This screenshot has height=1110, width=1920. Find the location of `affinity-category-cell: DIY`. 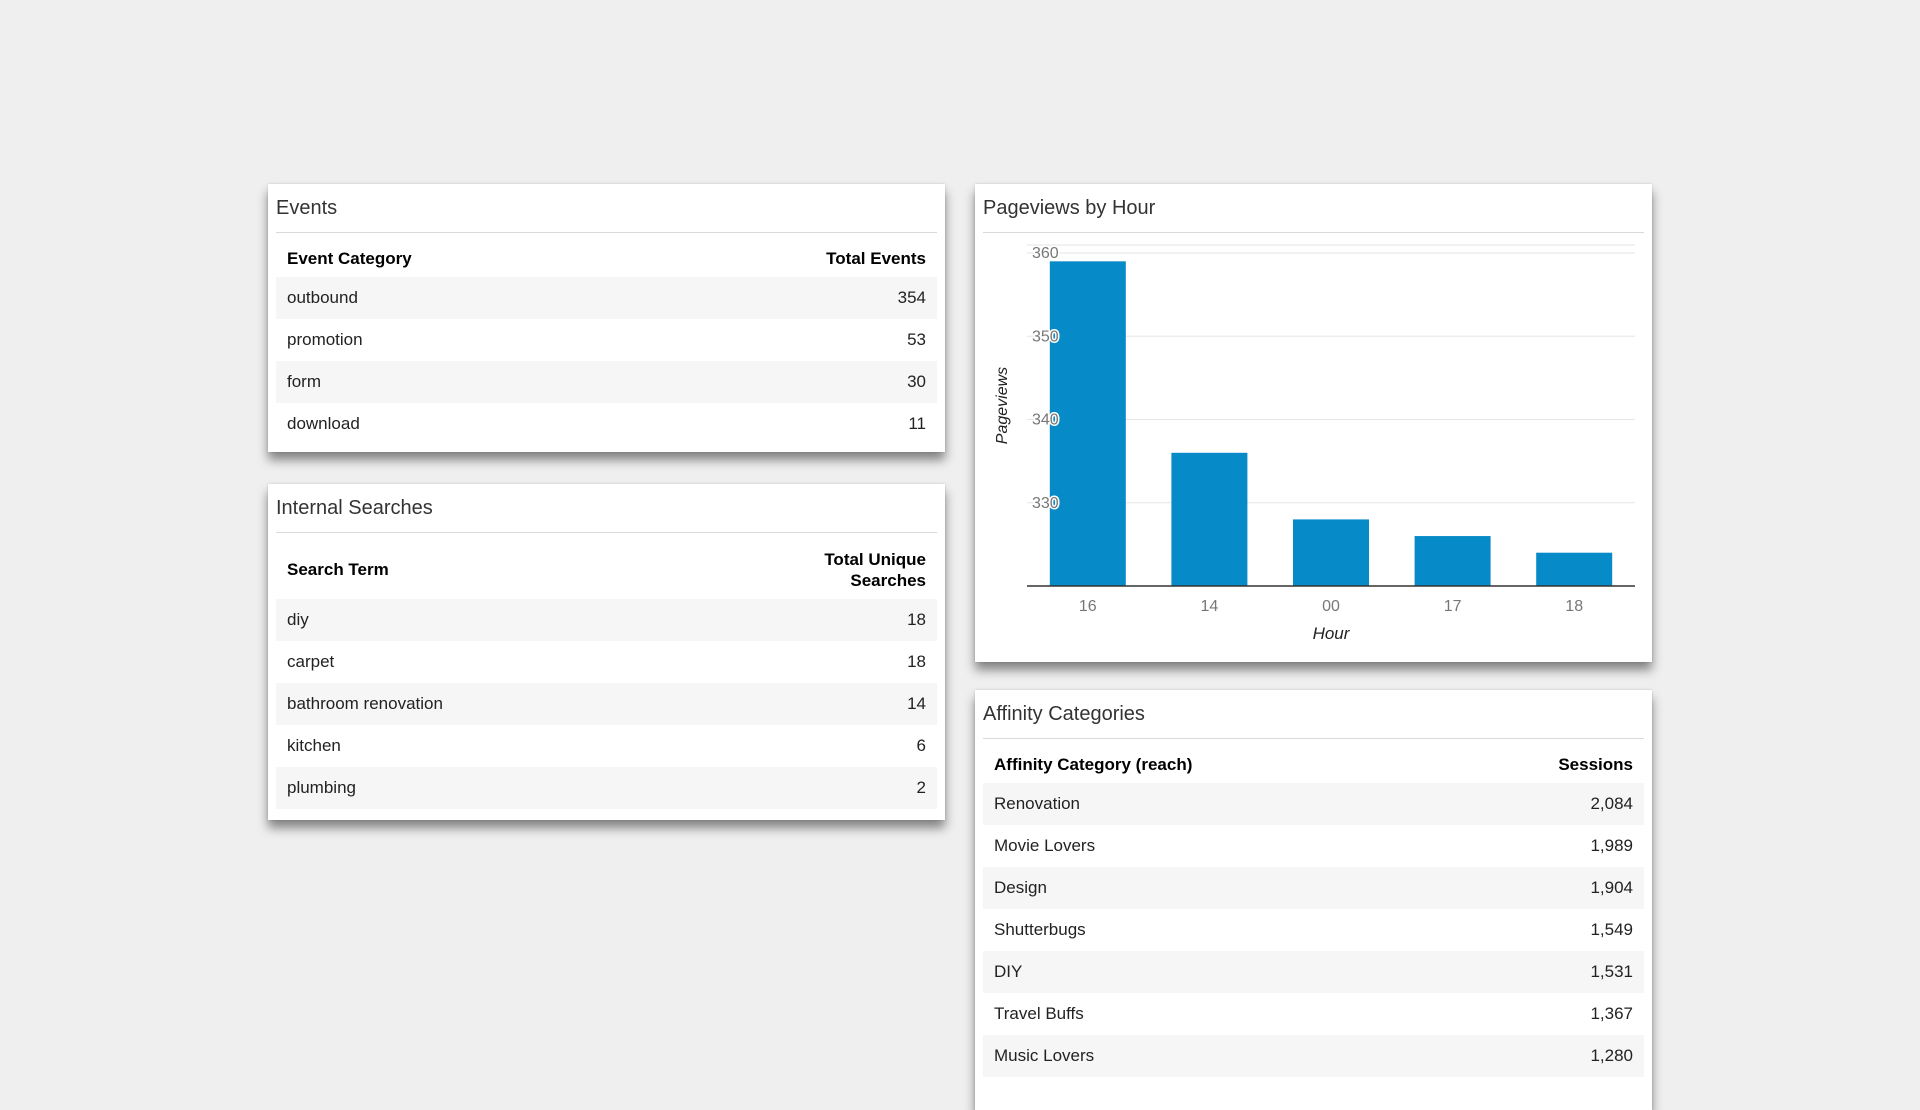

affinity-category-cell: DIY is located at coordinates (1213, 972).